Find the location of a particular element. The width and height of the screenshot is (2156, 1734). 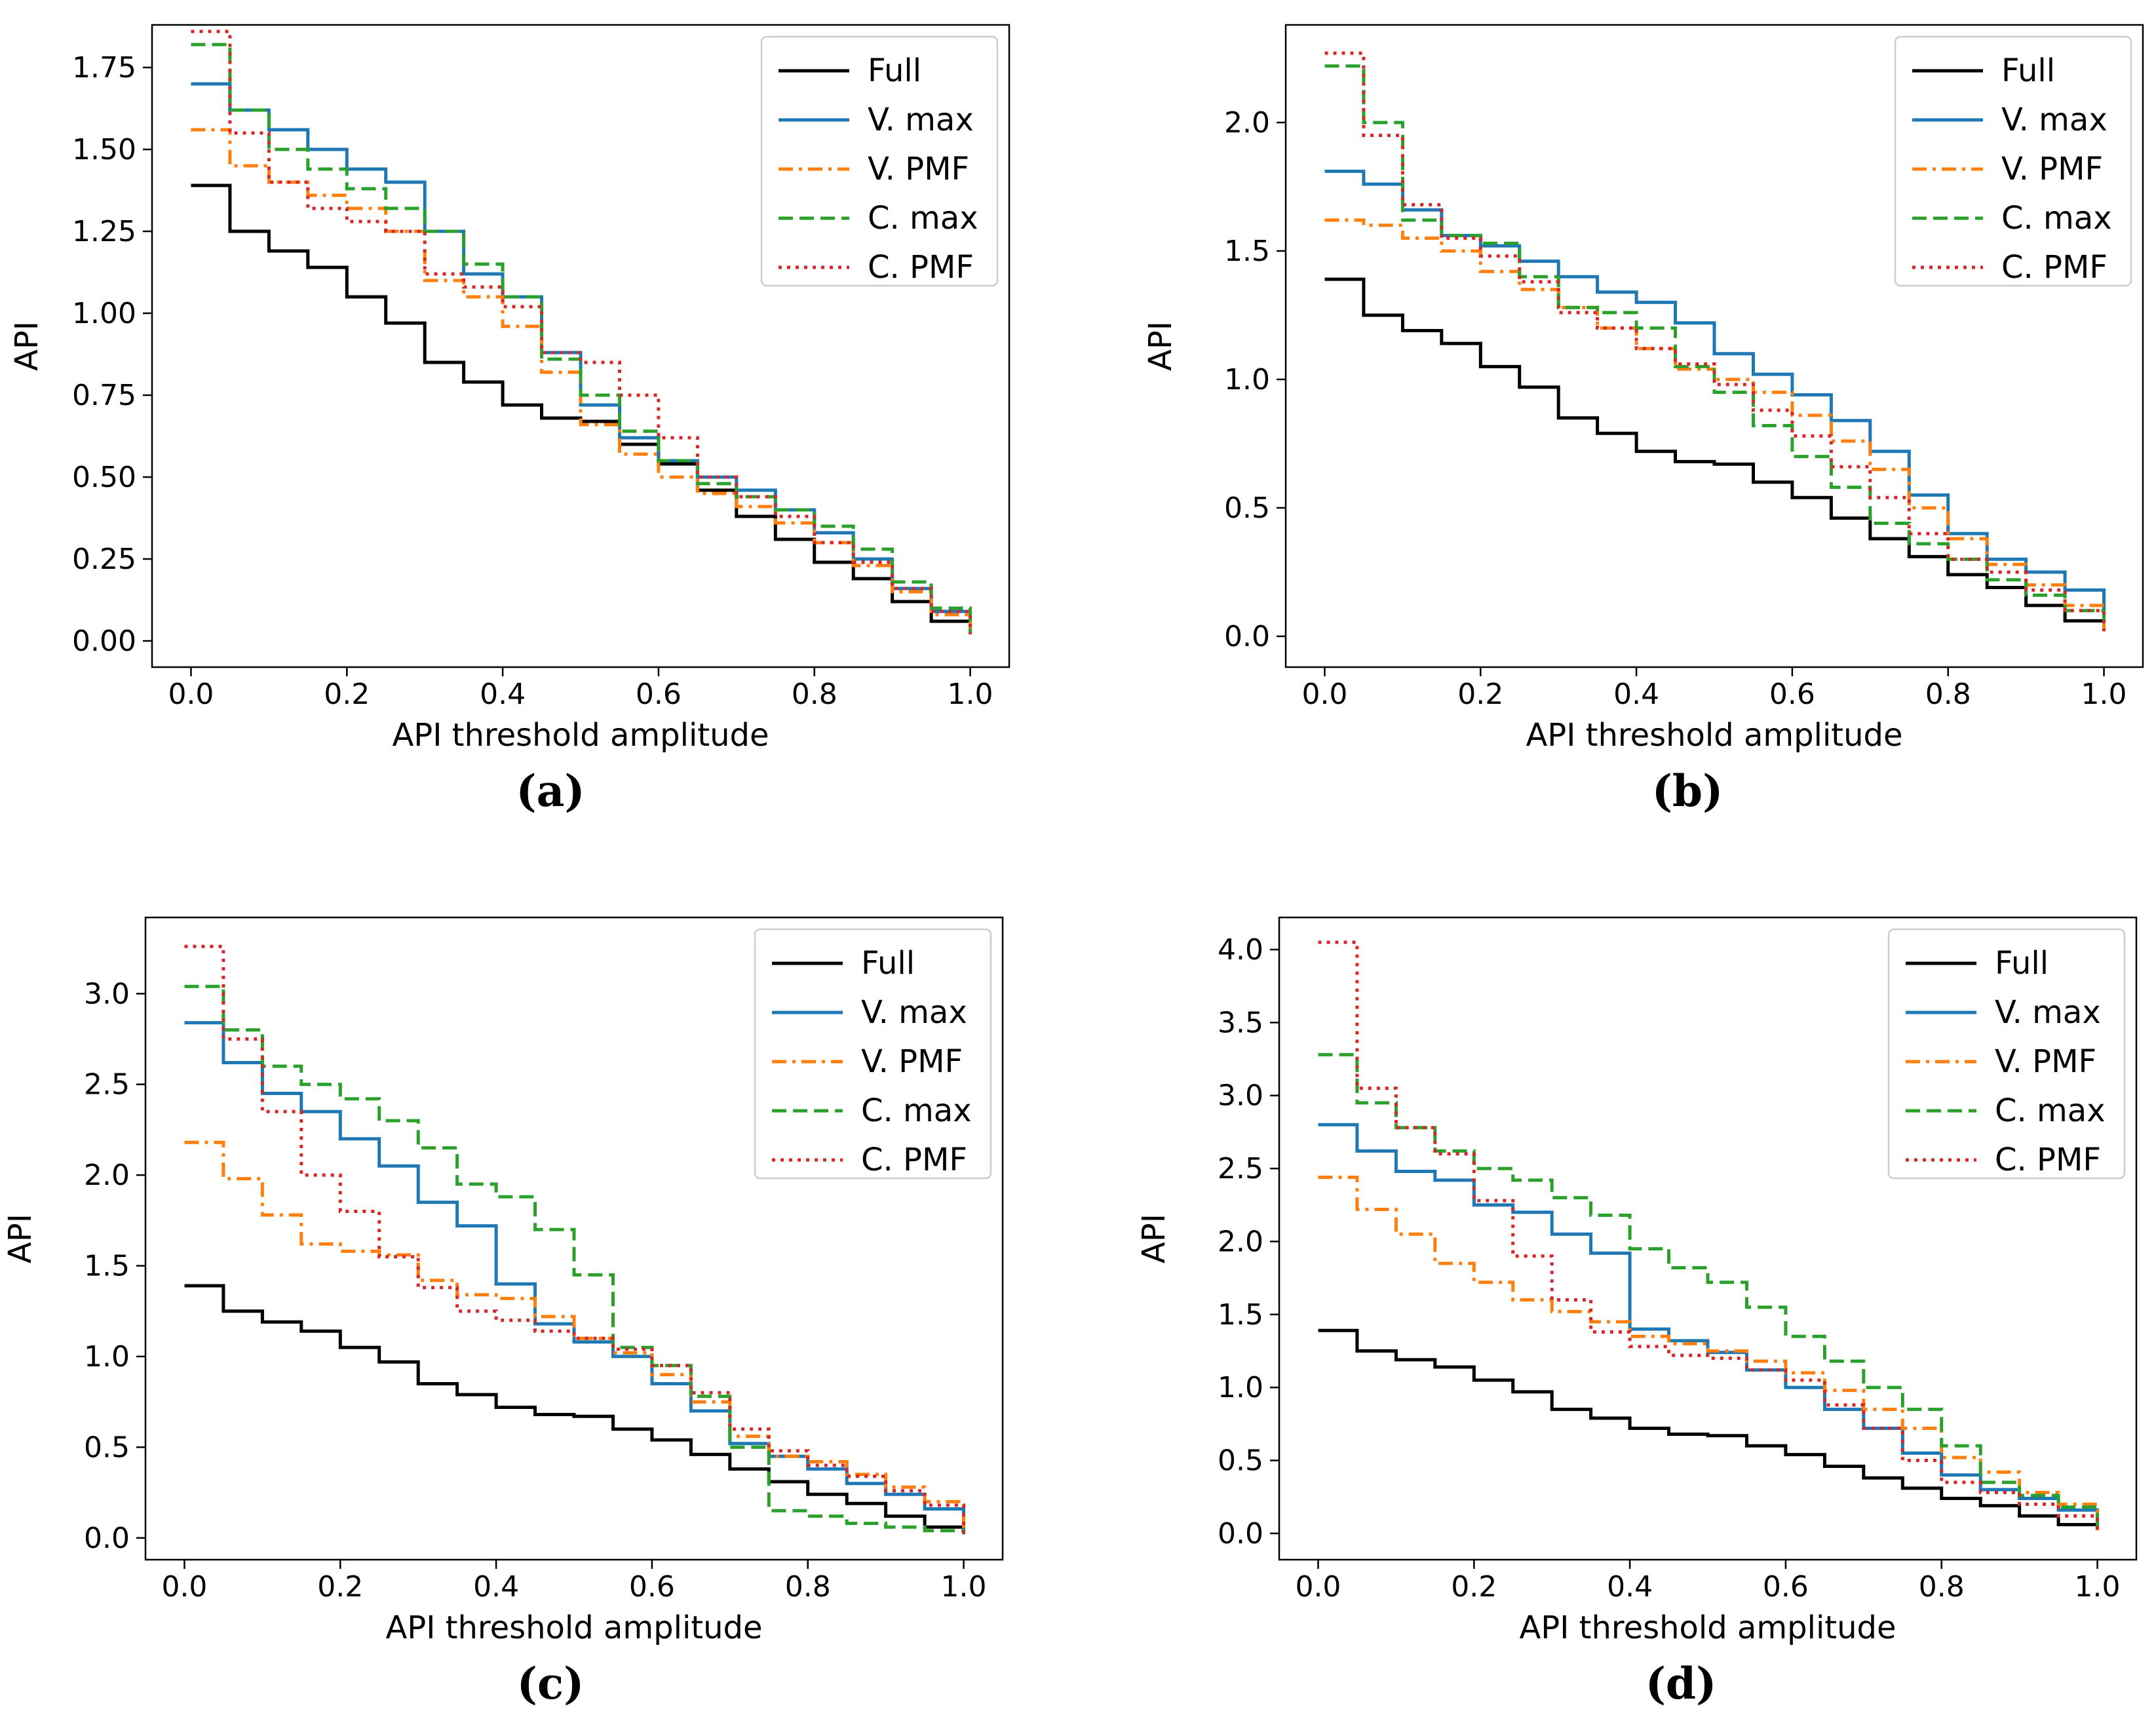

y-tick-label: 2.5 is located at coordinates (107, 1085).